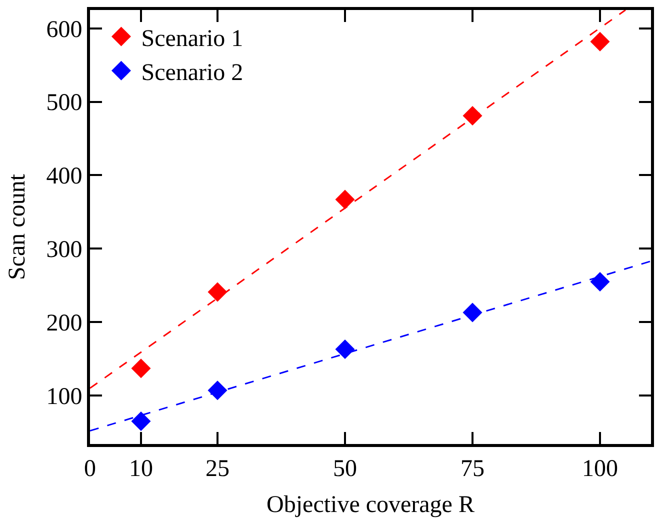  What do you see at coordinates (64, 397) in the screenshot?
I see `y-tick-label: 100` at bounding box center [64, 397].